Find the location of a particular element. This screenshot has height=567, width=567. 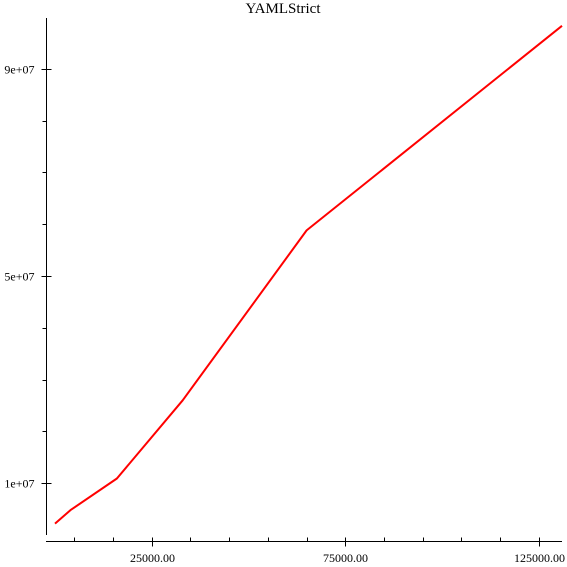

x-axis-ticks: 25000.00 75000.00 125000.00 is located at coordinates (319, 551).